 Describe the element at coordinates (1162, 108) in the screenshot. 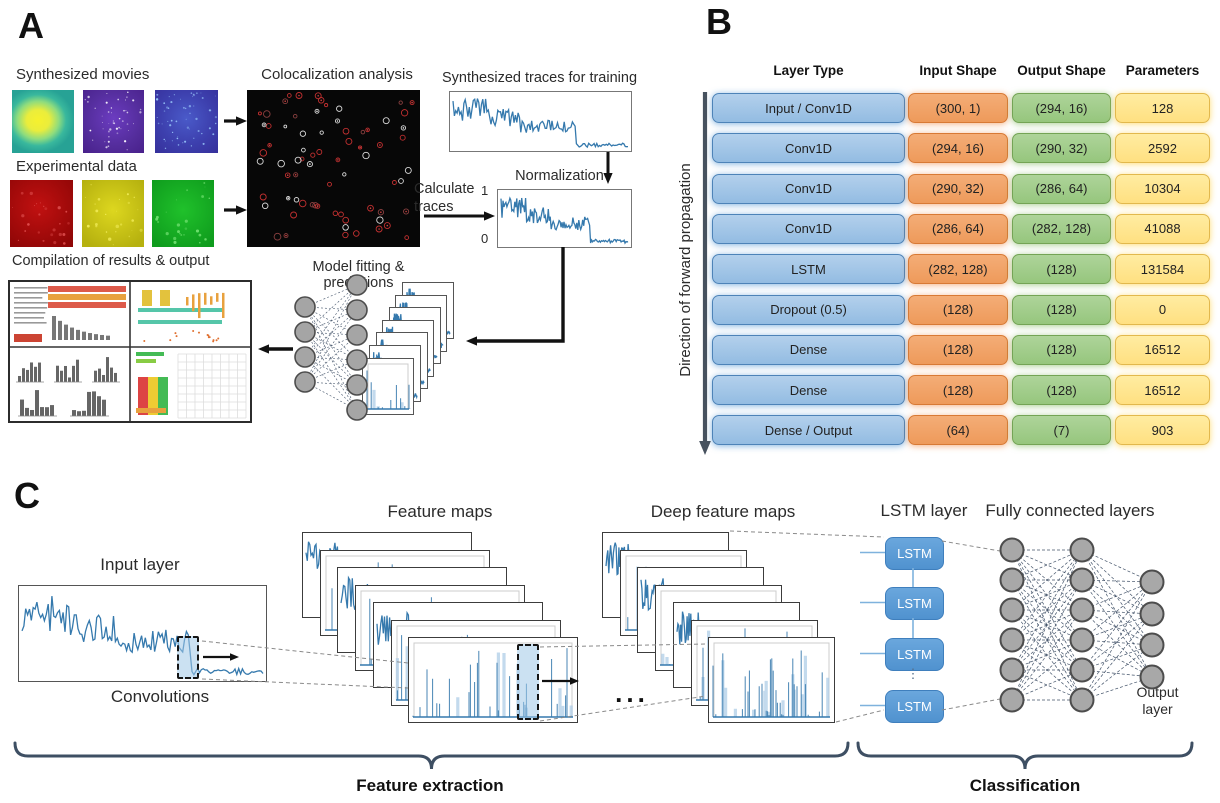

I see `table-cell-parameters: 128` at that location.